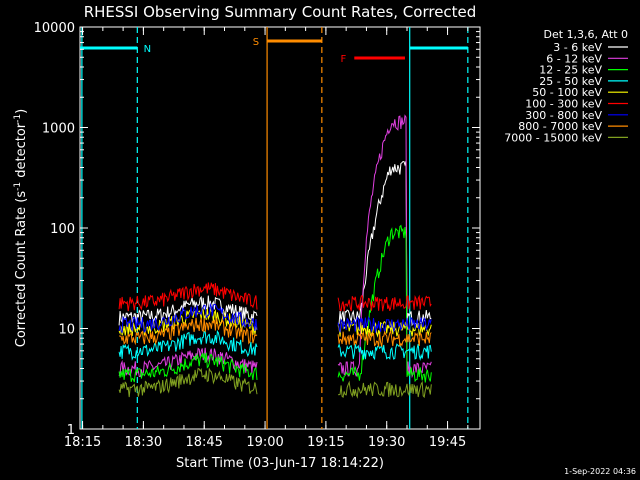  What do you see at coordinates (560, 126) in the screenshot?
I see `legend-label: 800 - 7000 keV` at bounding box center [560, 126].